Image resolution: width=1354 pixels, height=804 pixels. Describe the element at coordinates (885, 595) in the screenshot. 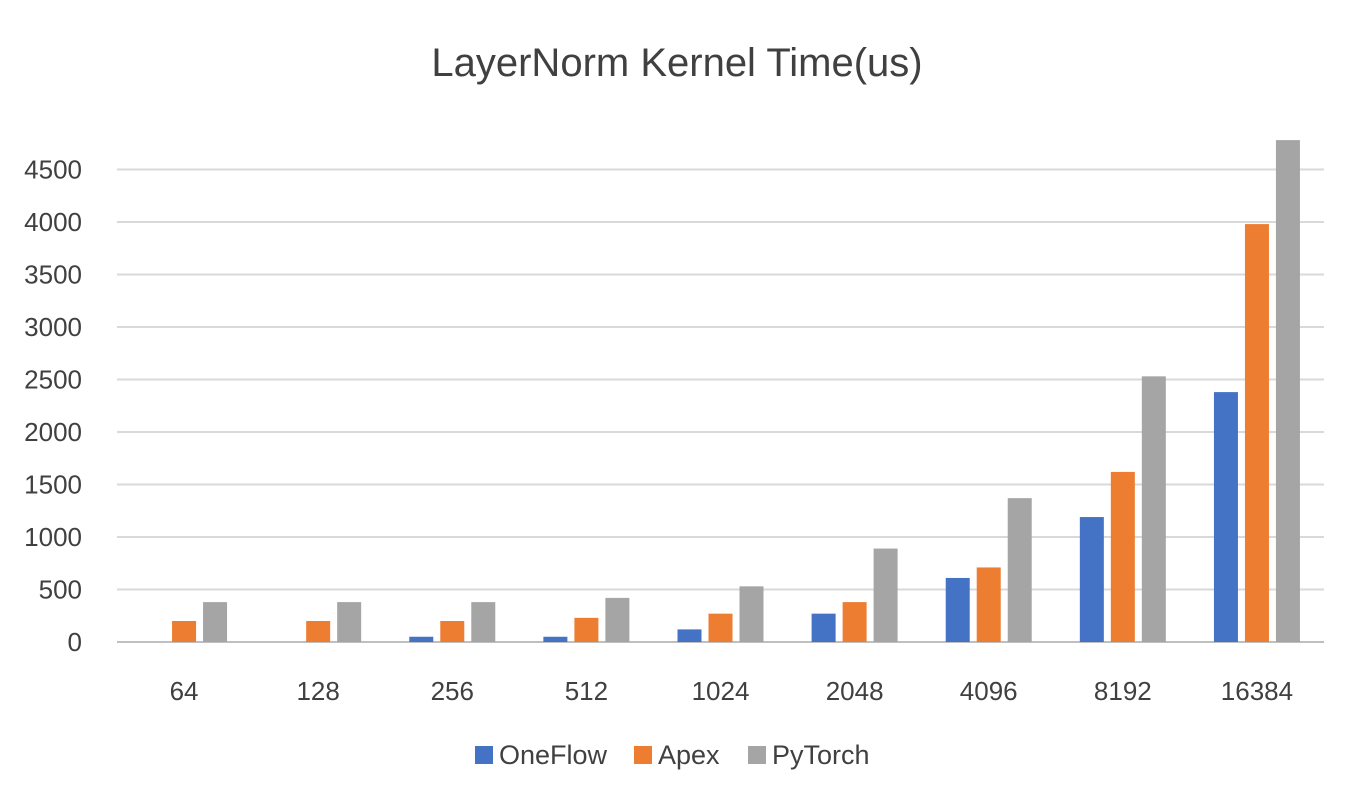

I see `bar-pytorch-2048` at that location.